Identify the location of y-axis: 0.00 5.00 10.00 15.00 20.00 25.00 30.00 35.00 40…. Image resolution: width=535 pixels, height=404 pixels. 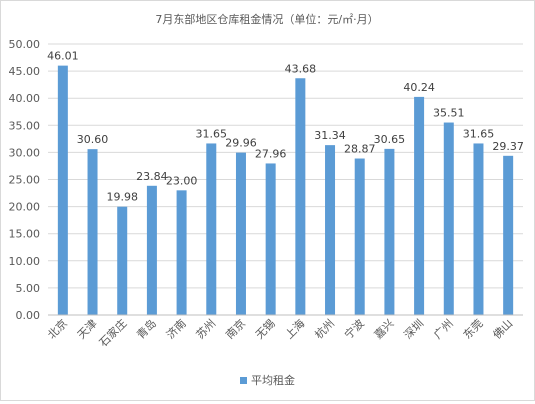
(25, 180).